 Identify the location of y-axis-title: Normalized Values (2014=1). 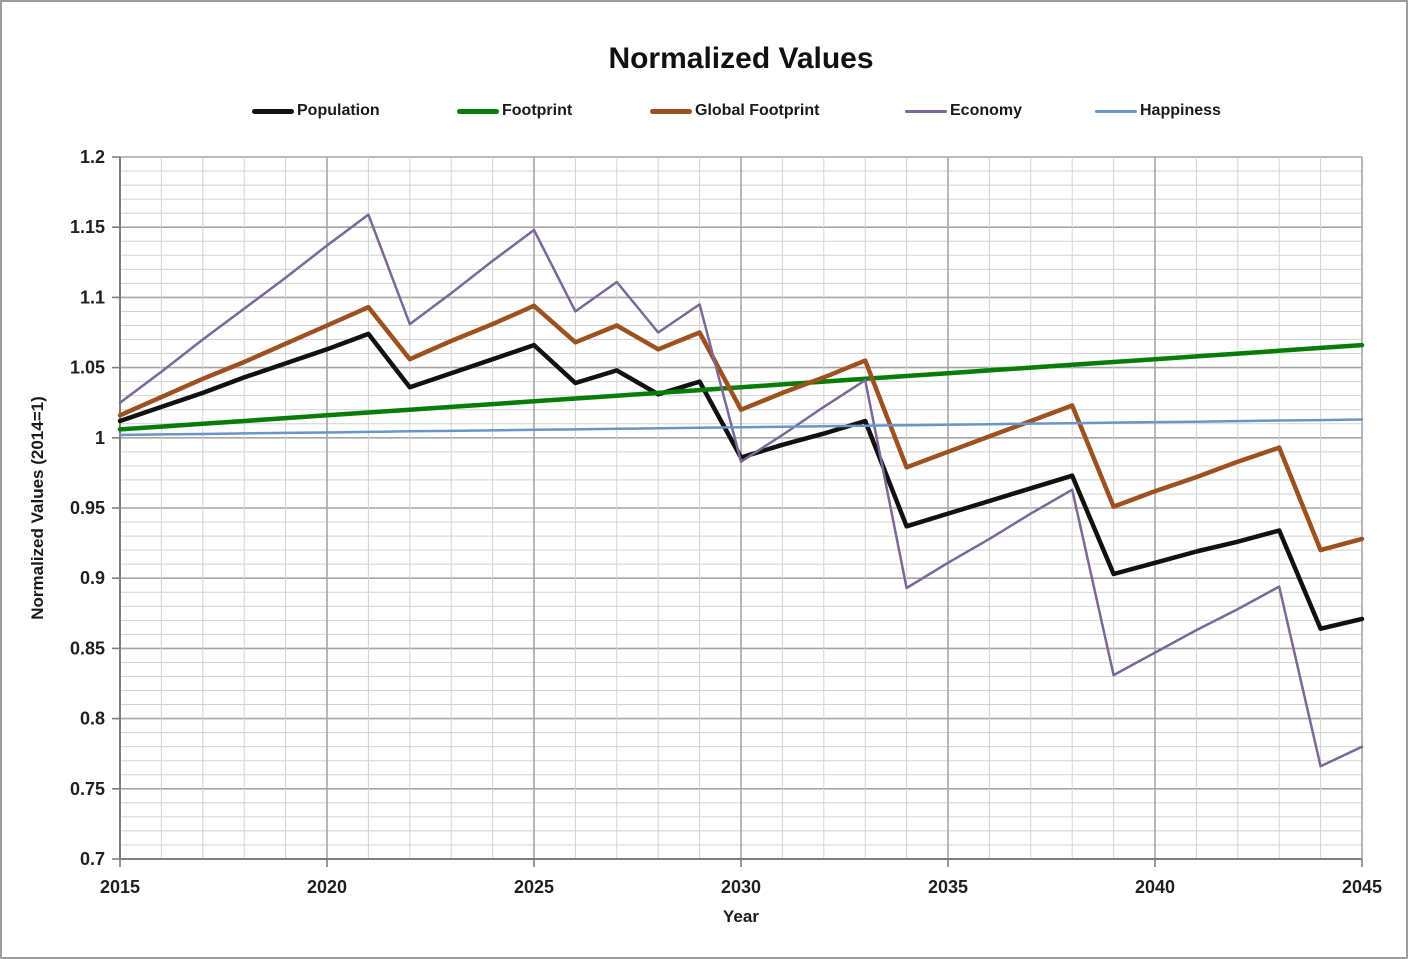
(37, 508).